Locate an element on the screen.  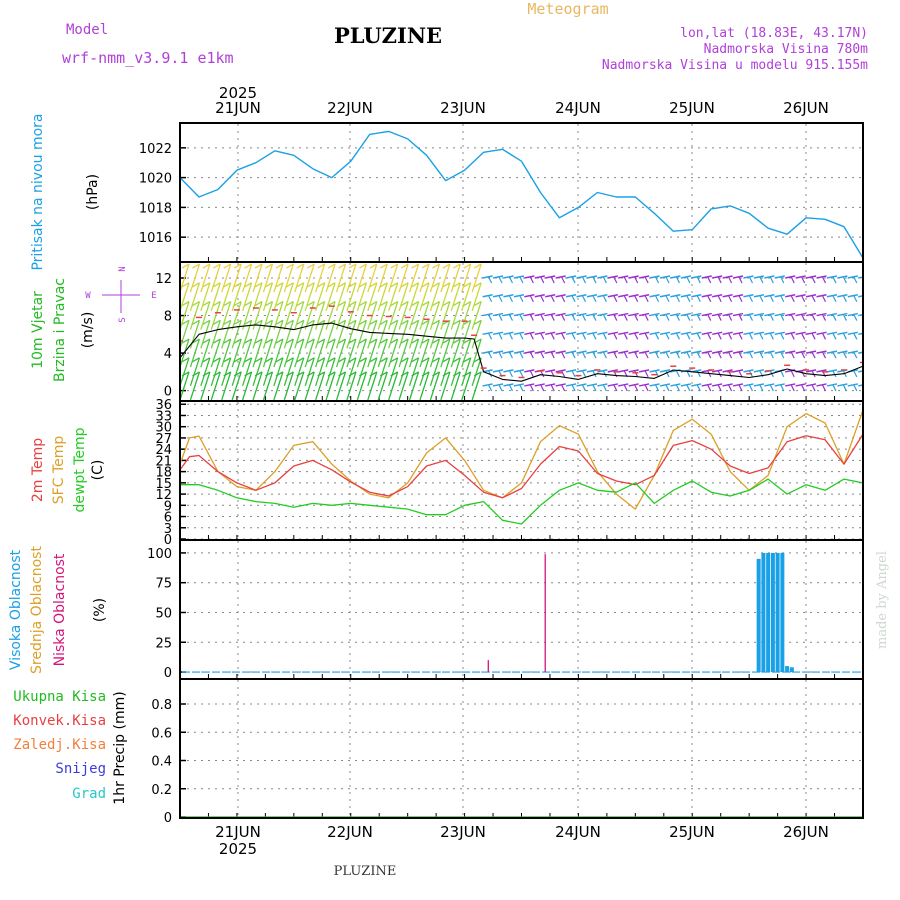
y-tick-label: 1016 is located at coordinates (155, 238).